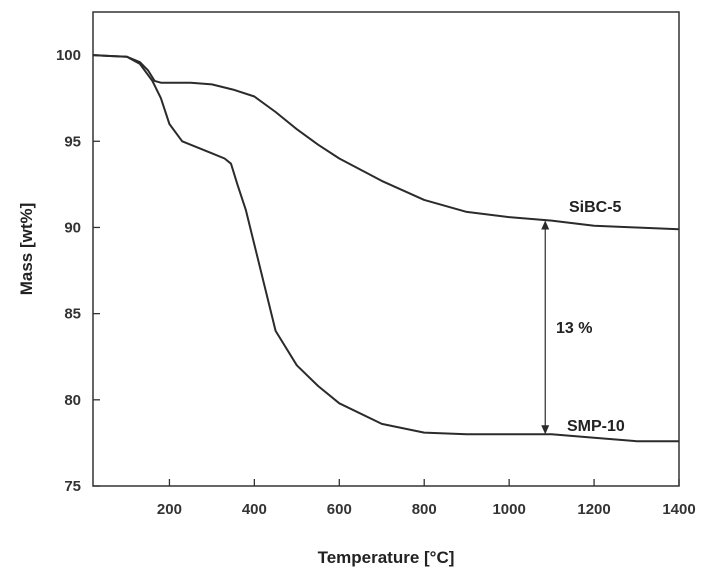 The image size is (701, 574). Describe the element at coordinates (678, 509) in the screenshot. I see `x-tick-label-6: 1400` at that location.